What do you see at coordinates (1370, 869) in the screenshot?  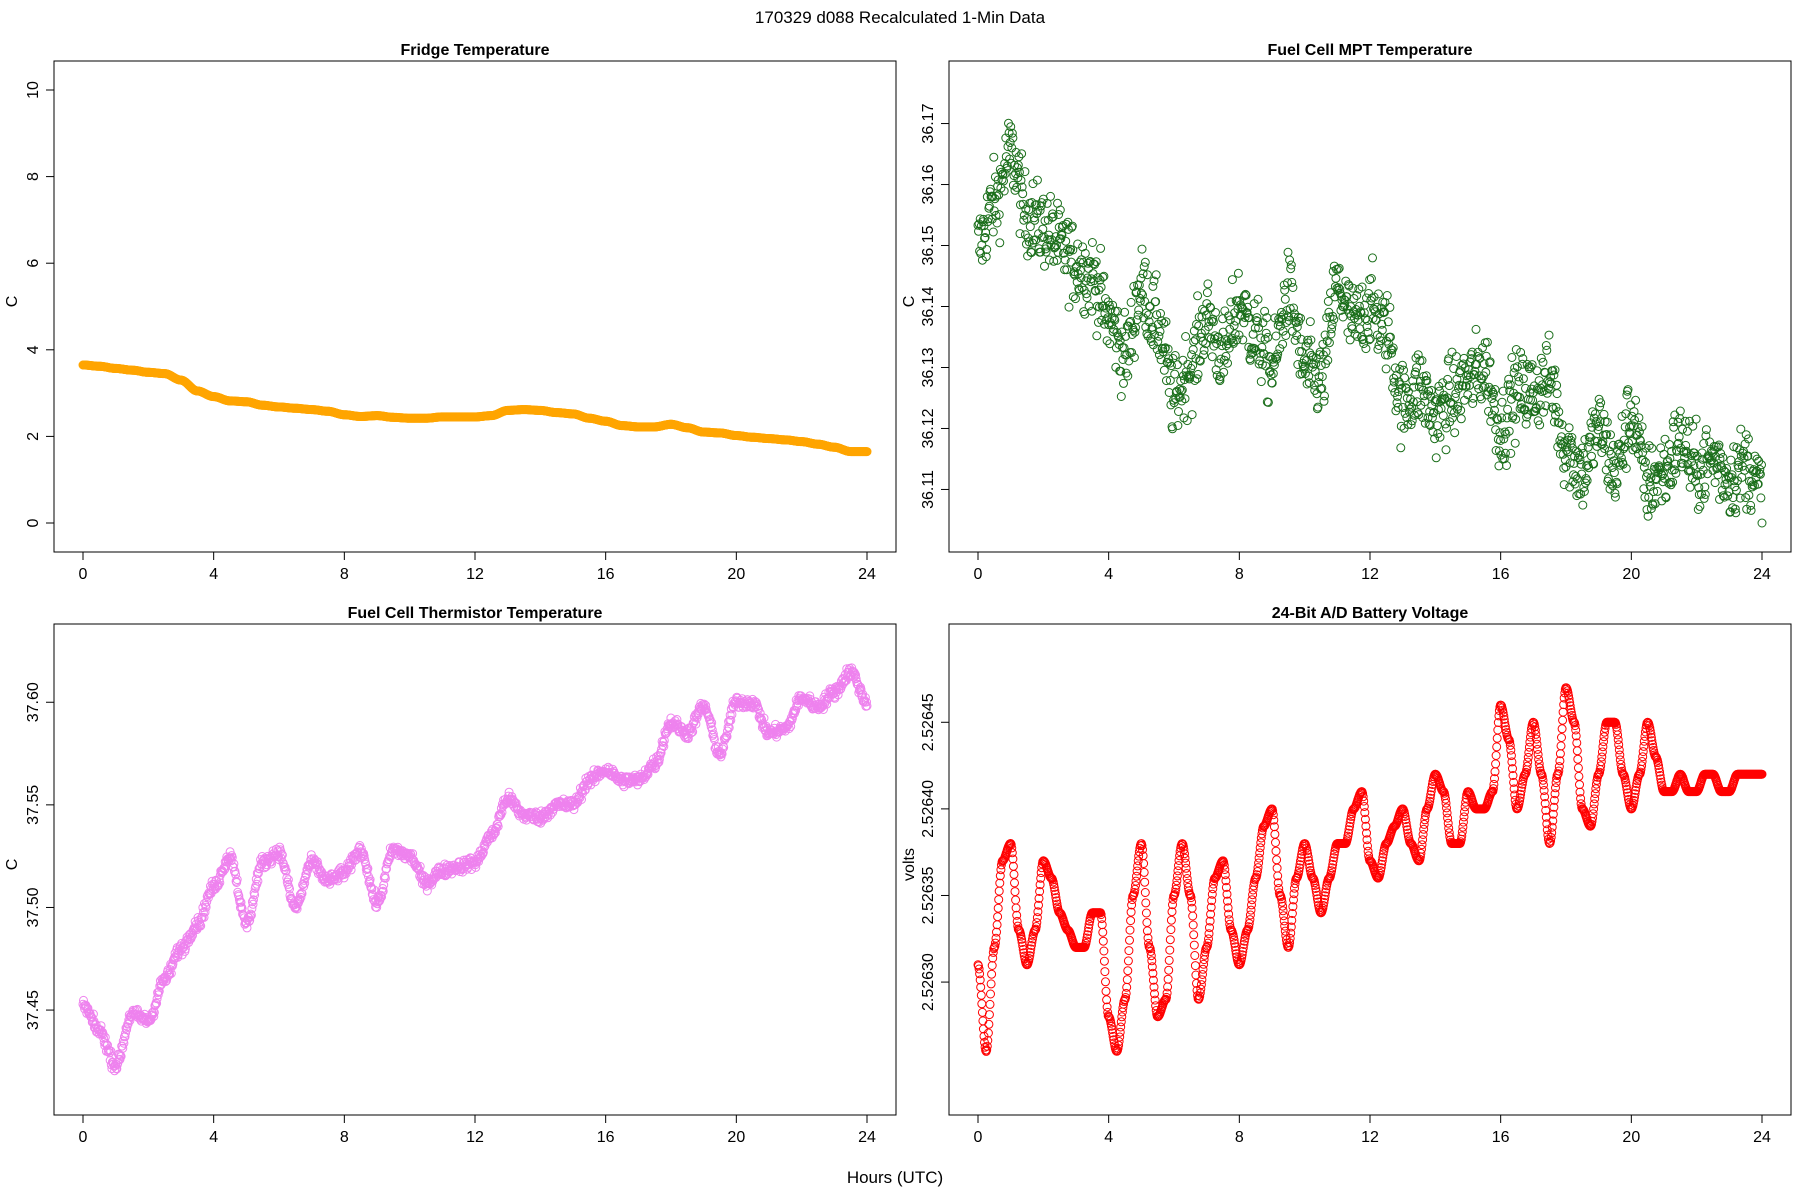 I see `scatter-points` at bounding box center [1370, 869].